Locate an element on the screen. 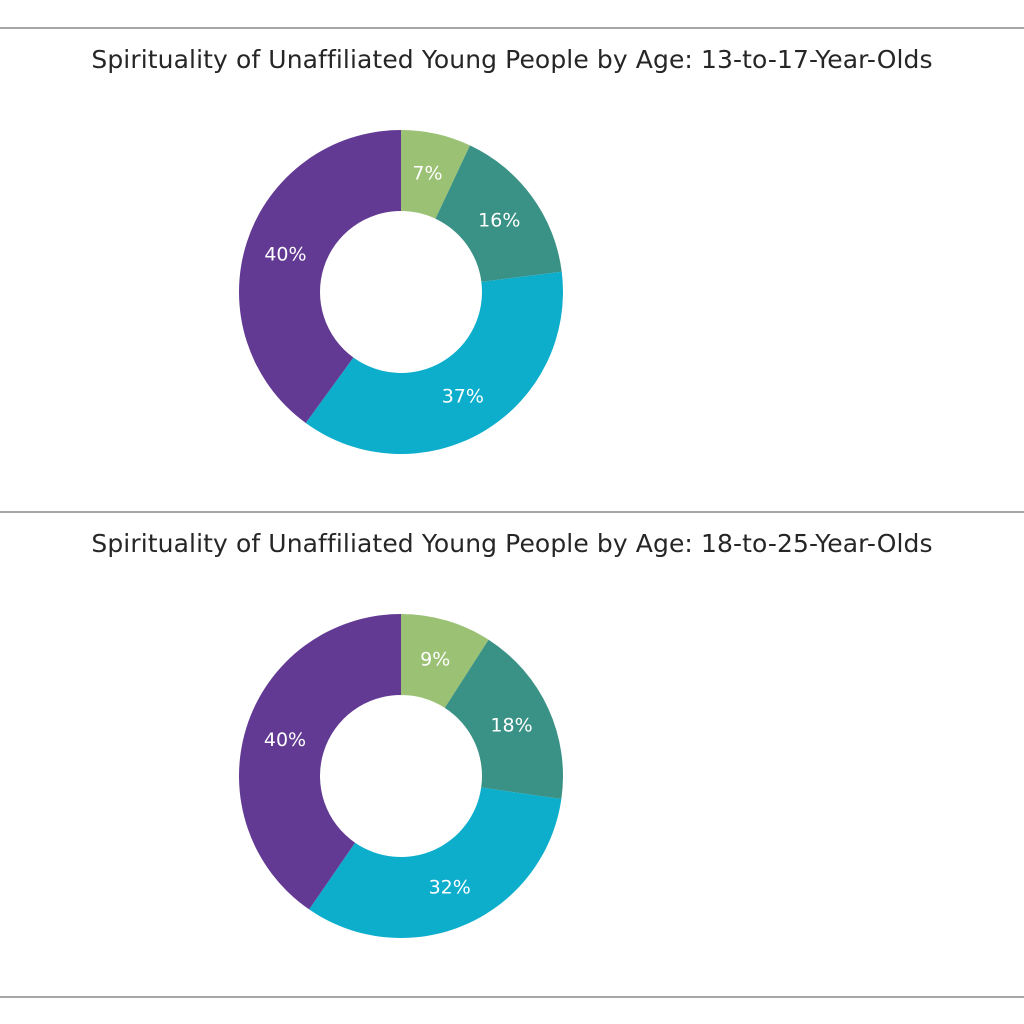 This screenshot has width=1024, height=1024. bottom-divider is located at coordinates (512, 997).